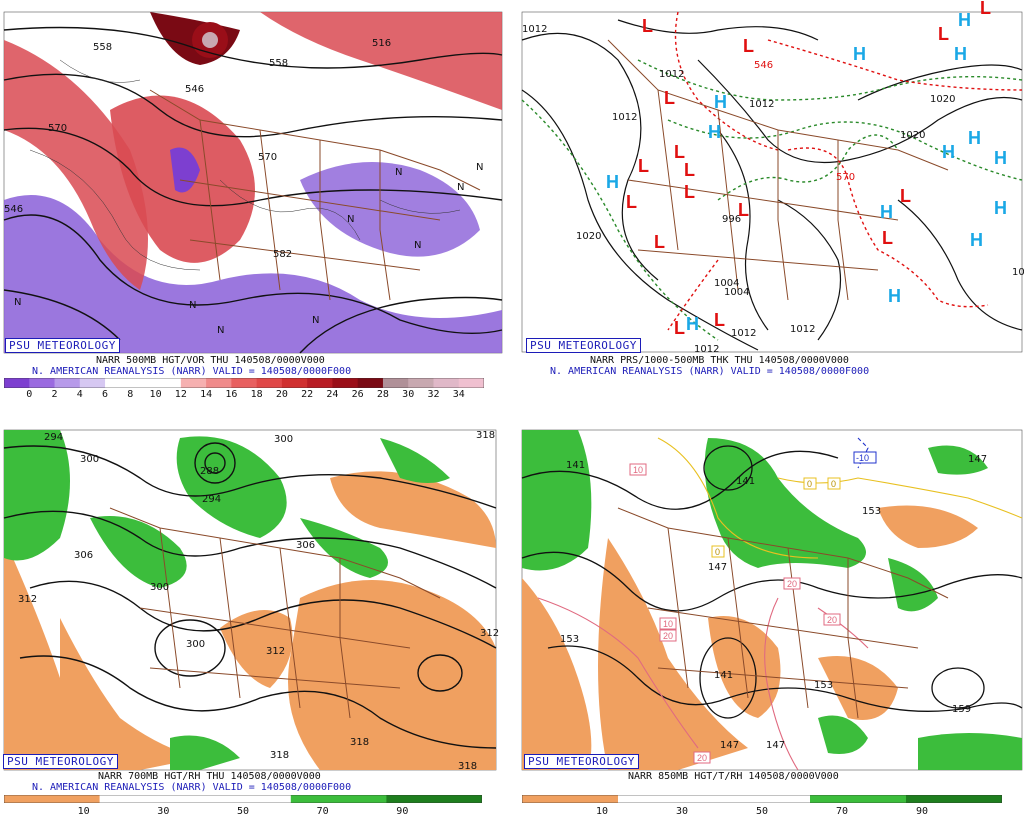  I want to click on height-label: 312, so click(27, 599).